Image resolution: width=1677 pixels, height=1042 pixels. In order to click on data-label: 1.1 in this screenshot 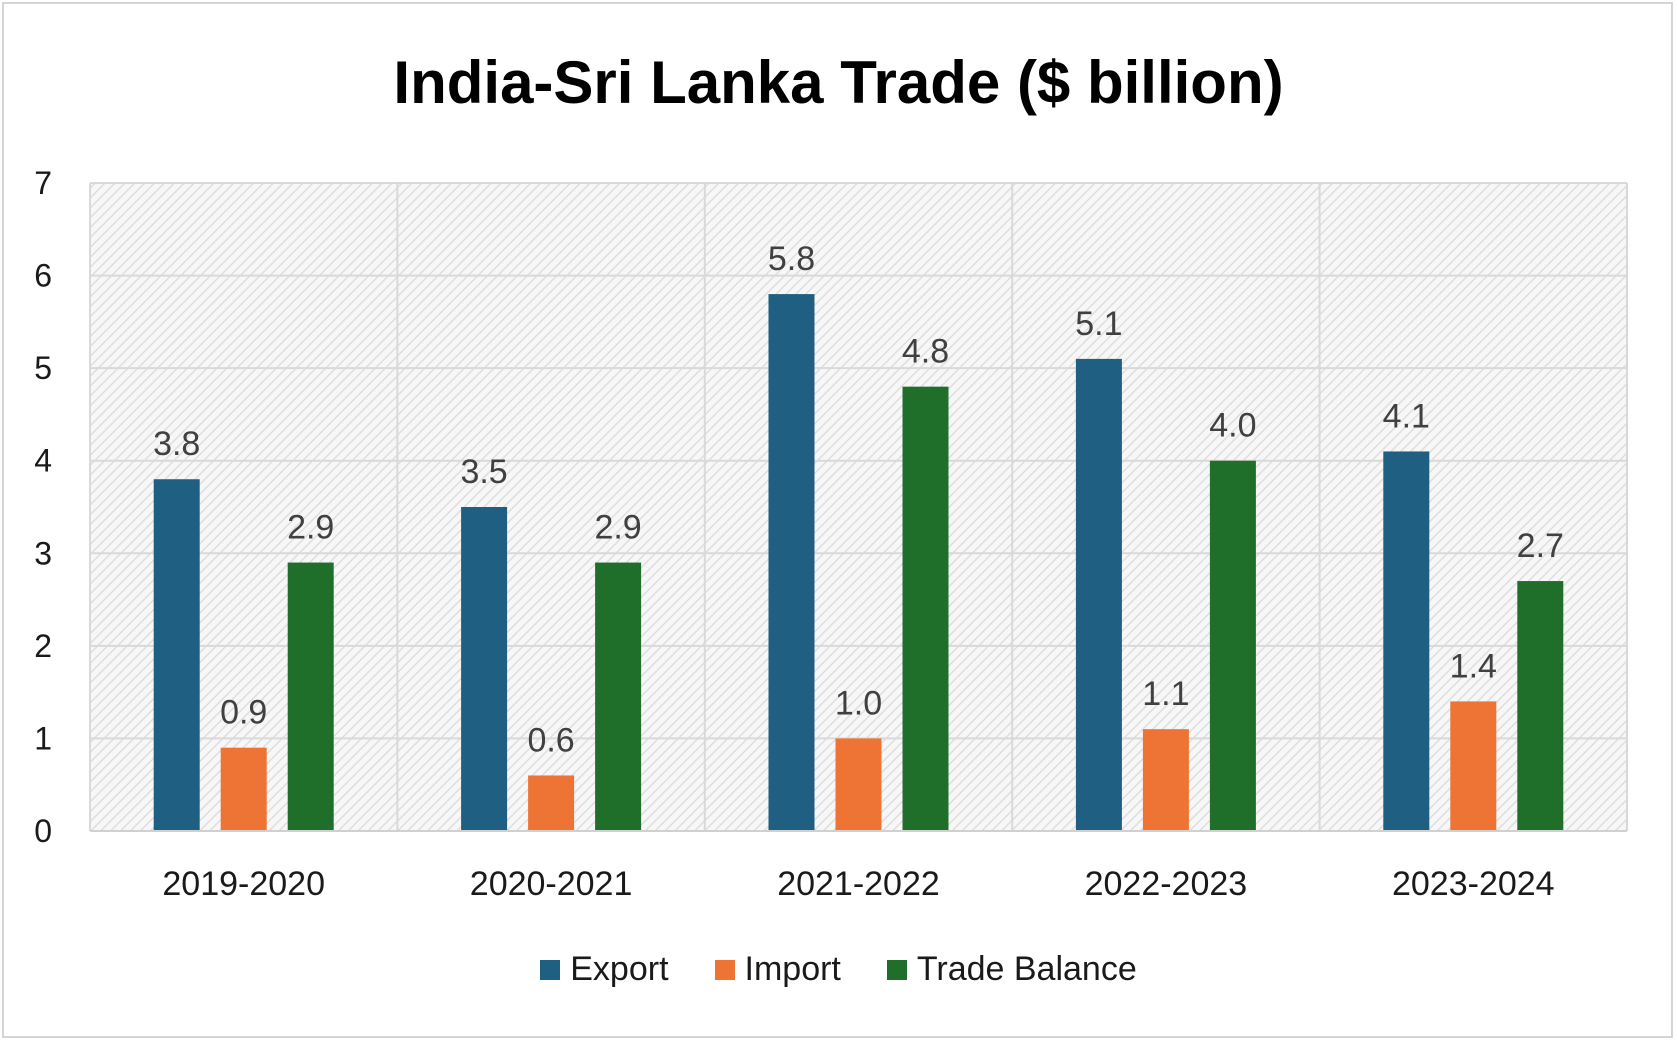, I will do `click(1165, 694)`.